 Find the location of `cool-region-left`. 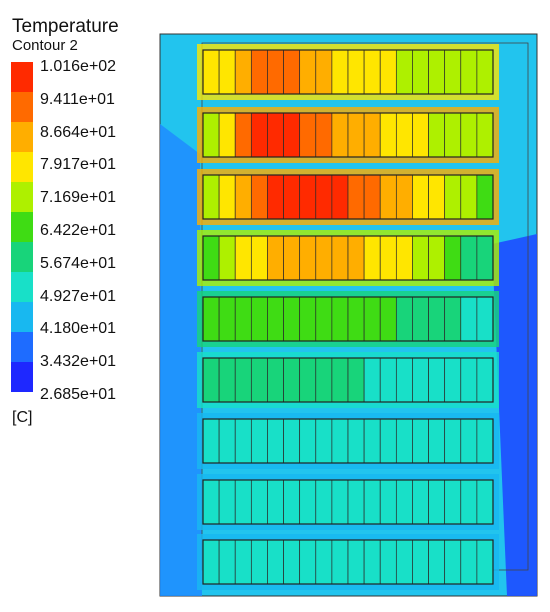

cool-region-left is located at coordinates (181, 360).